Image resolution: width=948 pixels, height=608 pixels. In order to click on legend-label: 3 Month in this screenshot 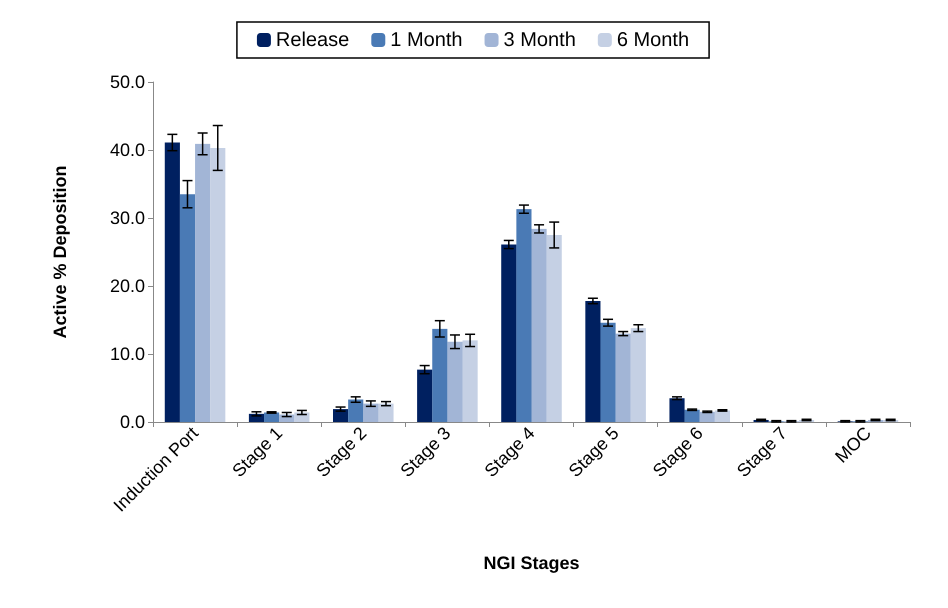, I will do `click(540, 40)`.